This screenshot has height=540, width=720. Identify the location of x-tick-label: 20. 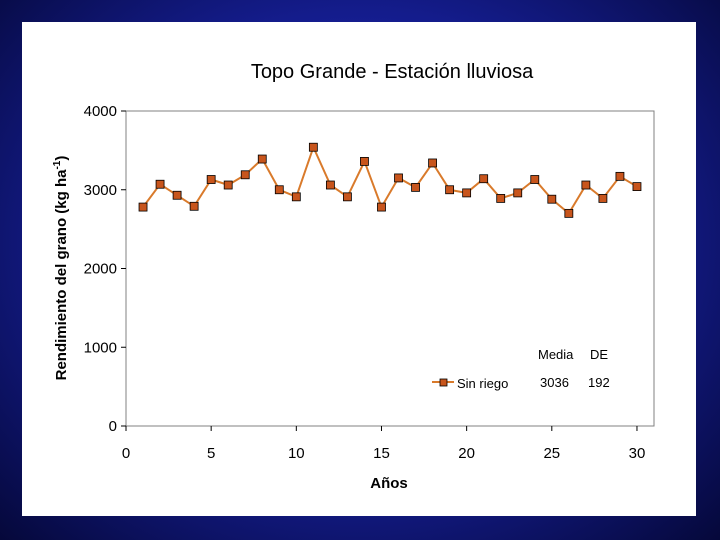
(466, 453).